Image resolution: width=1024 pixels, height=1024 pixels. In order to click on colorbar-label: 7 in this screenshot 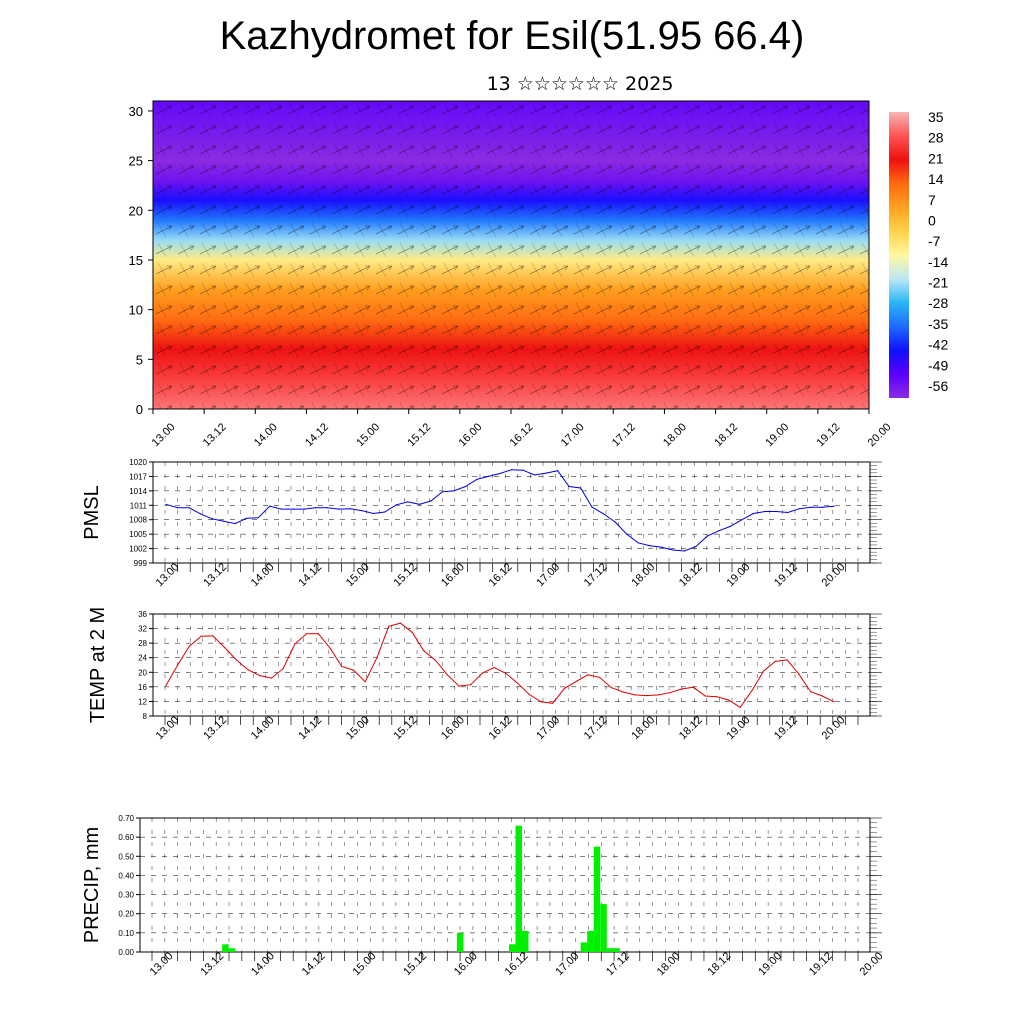, I will do `click(932, 200)`.